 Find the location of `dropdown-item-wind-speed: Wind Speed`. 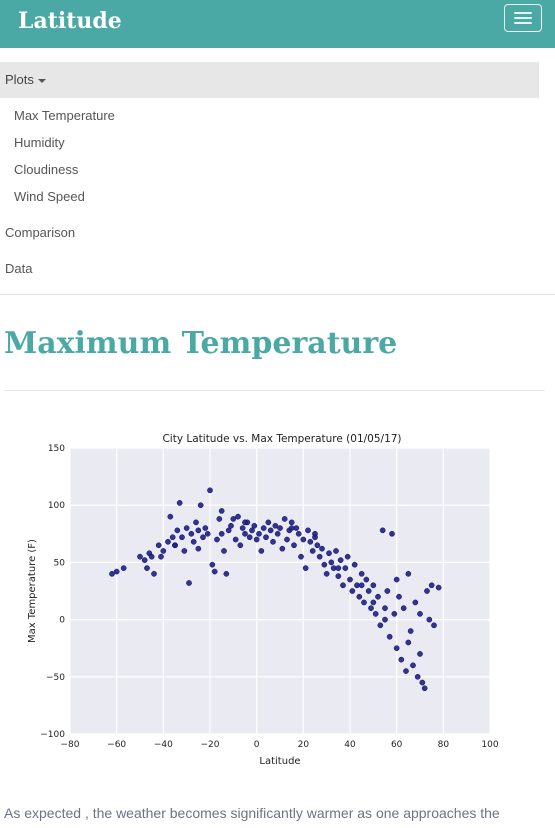

dropdown-item-wind-speed: Wind Speed is located at coordinates (49, 196).